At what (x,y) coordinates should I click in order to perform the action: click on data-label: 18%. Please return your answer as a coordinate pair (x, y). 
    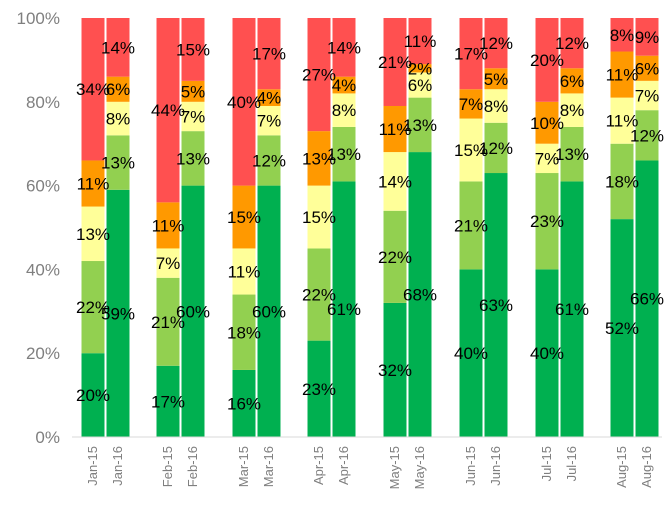
    Looking at the image, I should click on (622, 181).